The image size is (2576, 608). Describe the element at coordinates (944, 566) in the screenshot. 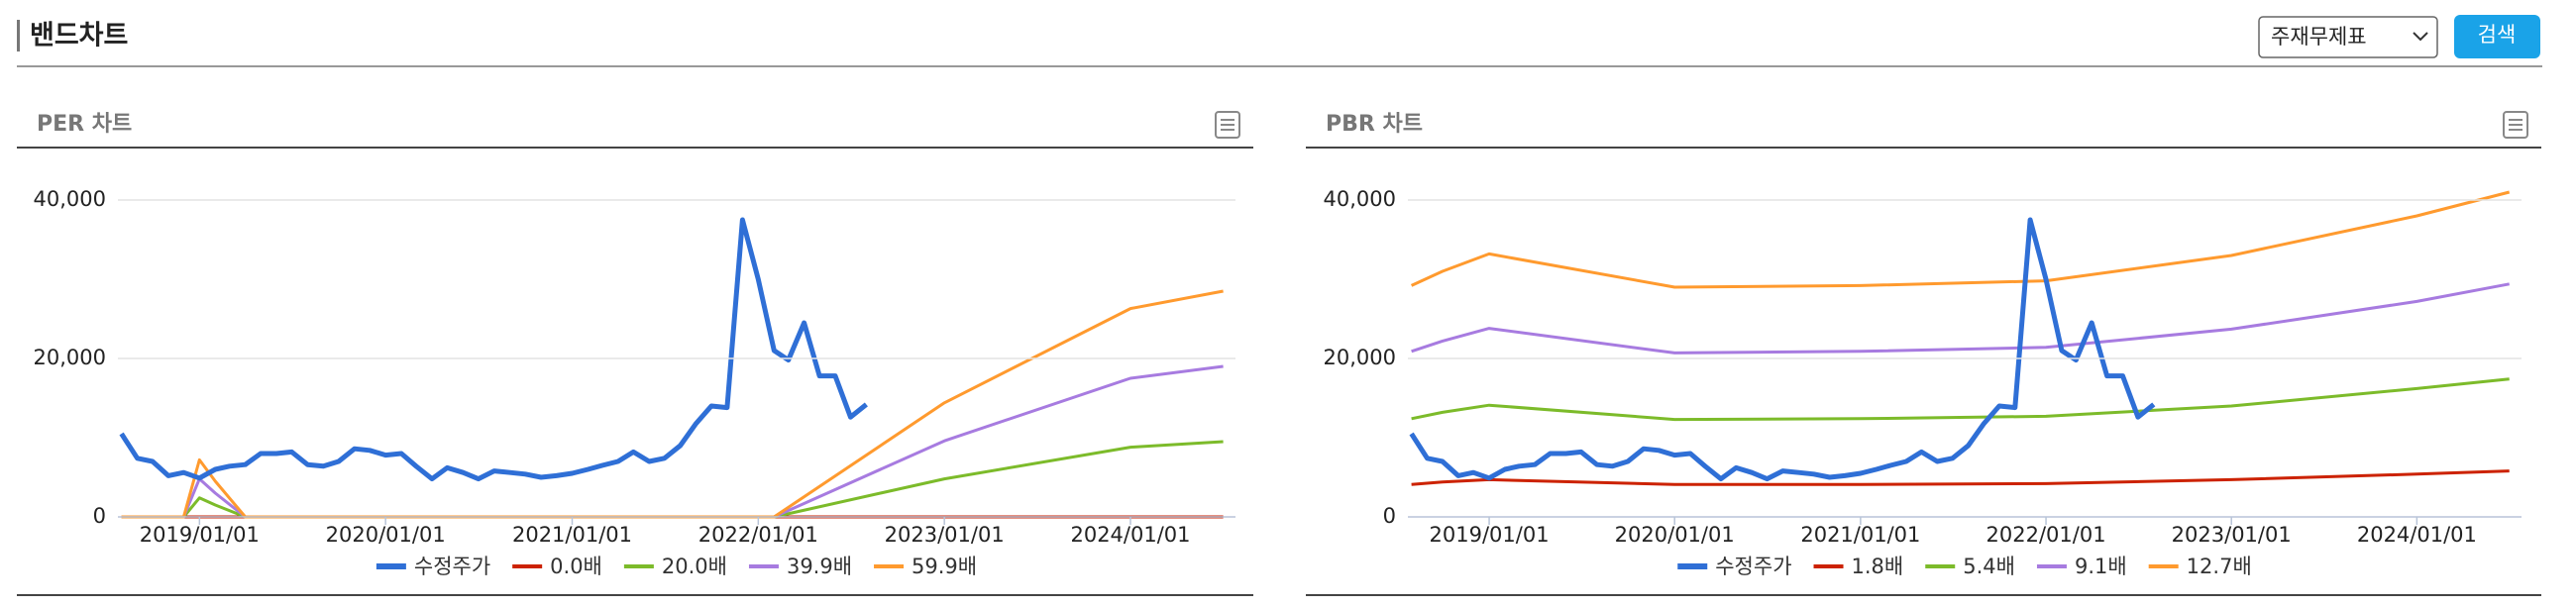

I see `legend-label: 59.9배` at that location.